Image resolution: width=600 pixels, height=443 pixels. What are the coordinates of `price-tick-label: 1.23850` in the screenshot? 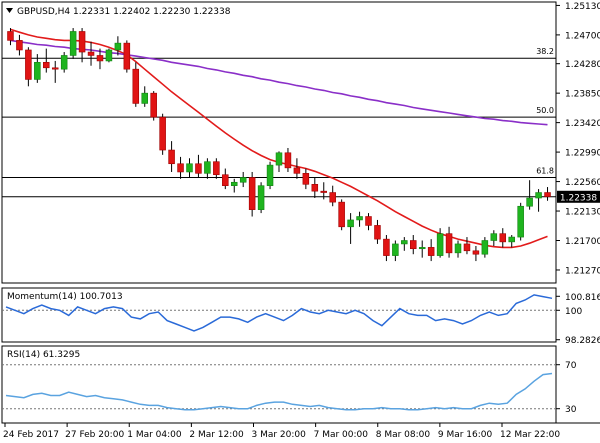 It's located at (582, 95).